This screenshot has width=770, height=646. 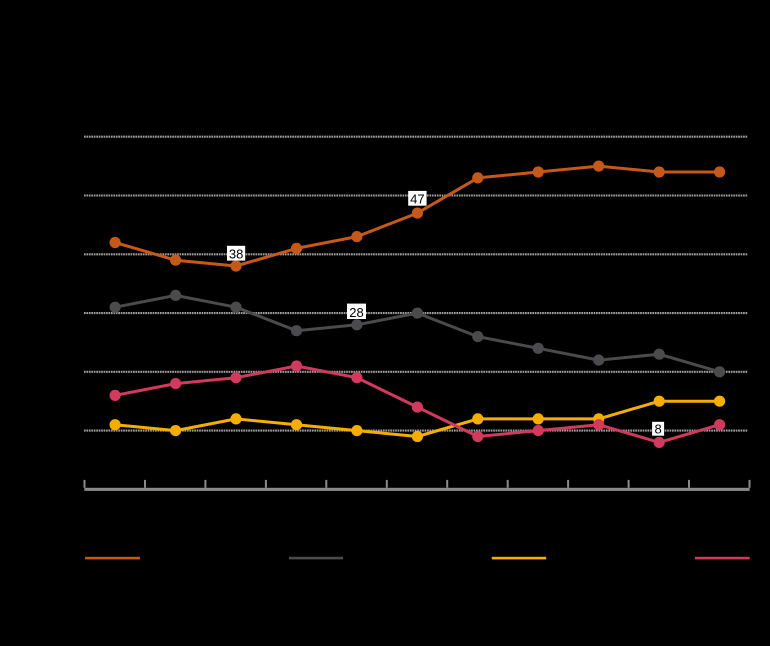 I want to click on svg-text: 28, so click(x=356, y=312).